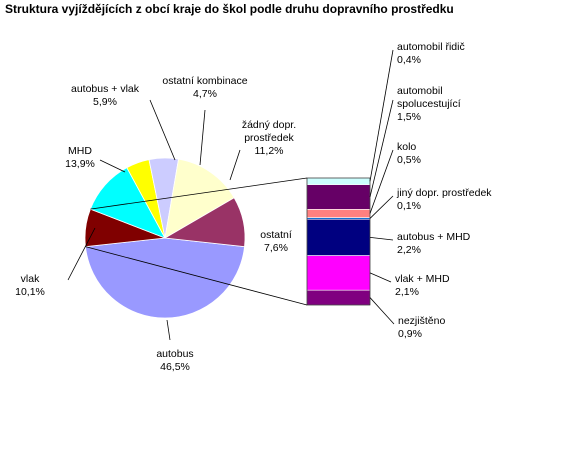 This screenshot has width=575, height=457. Describe the element at coordinates (269, 138) in the screenshot. I see `pie-label-zadny-dopr-prostredek: žádný dopr. prostředek 11,2%` at that location.